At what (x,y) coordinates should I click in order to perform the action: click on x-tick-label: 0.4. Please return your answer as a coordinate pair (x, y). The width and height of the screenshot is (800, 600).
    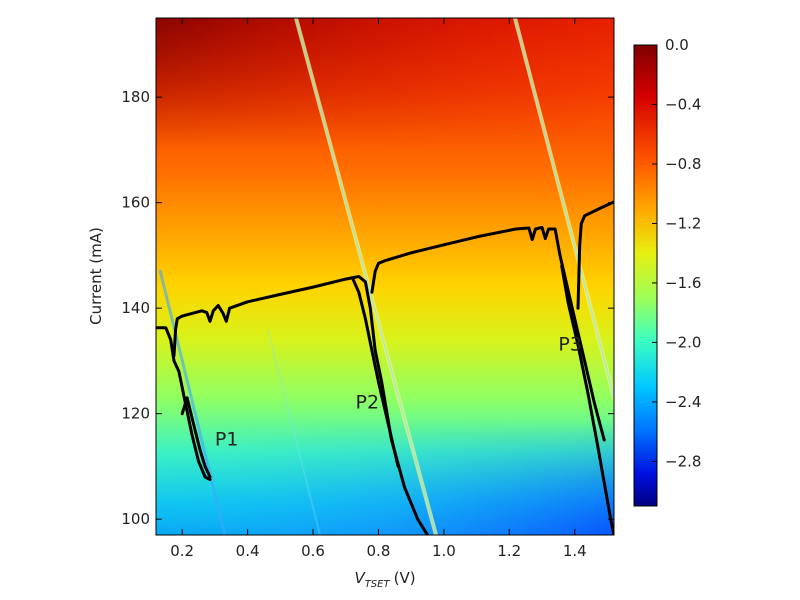
    Looking at the image, I should click on (248, 551).